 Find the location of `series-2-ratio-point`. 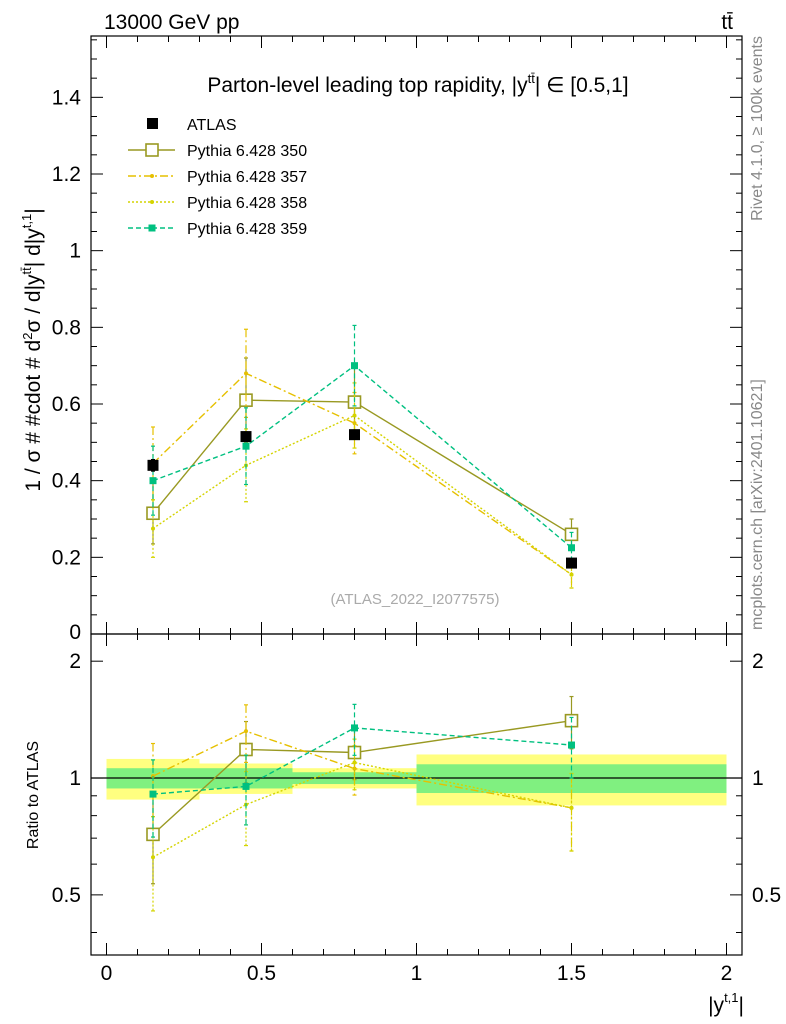

series-2-ratio-point is located at coordinates (246, 731).